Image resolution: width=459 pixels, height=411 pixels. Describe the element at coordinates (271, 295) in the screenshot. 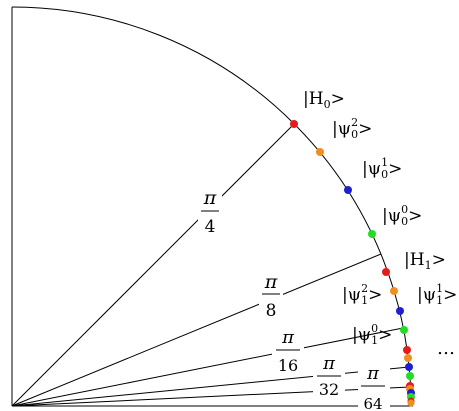

I see `angle-label-pi-over-8: π 8` at that location.